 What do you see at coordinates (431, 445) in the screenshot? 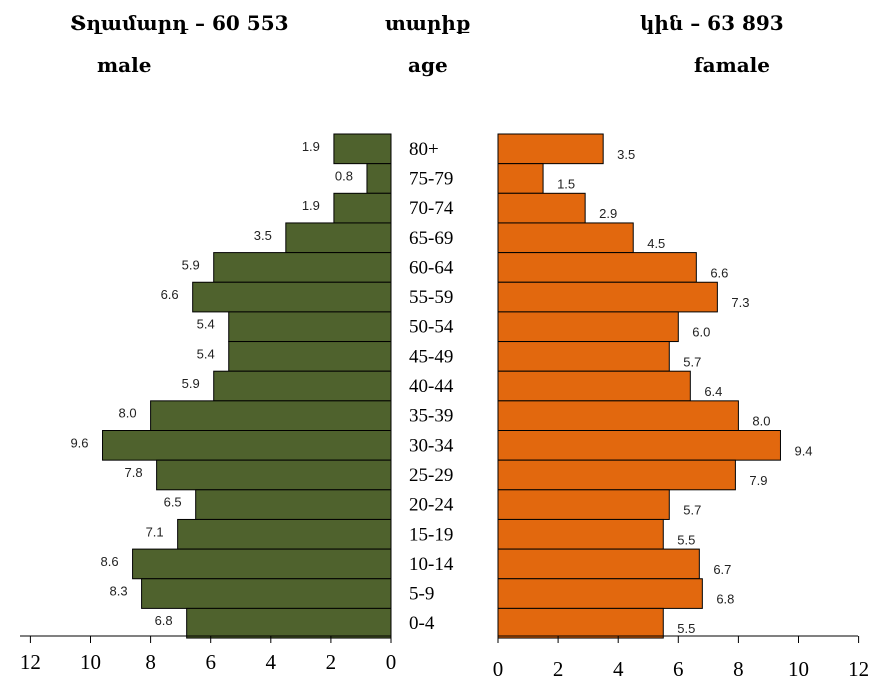
I see `age-group-label: 30-34` at bounding box center [431, 445].